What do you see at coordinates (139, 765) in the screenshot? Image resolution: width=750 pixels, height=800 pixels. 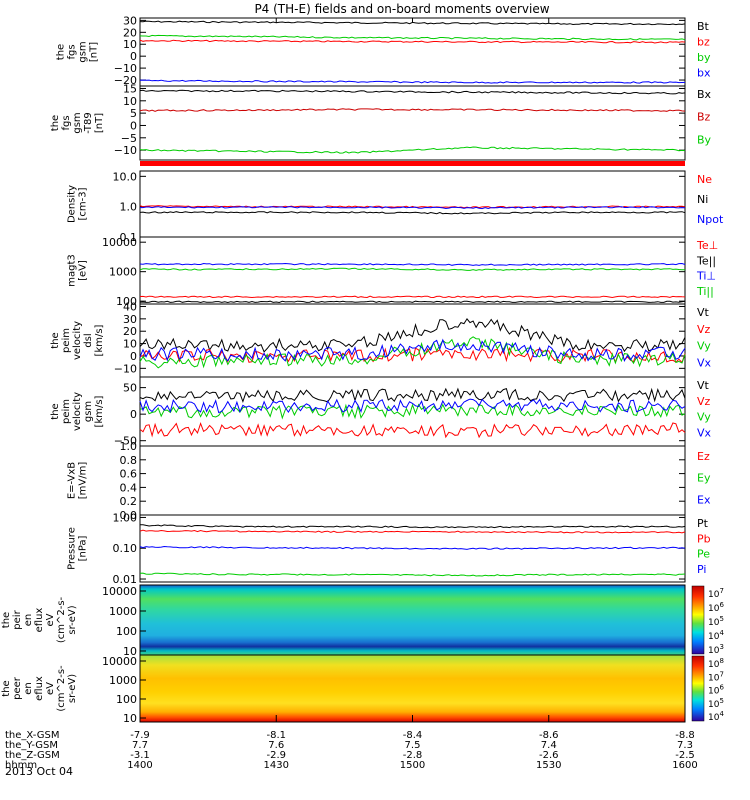 I see `x-row-value: 1400` at bounding box center [139, 765].